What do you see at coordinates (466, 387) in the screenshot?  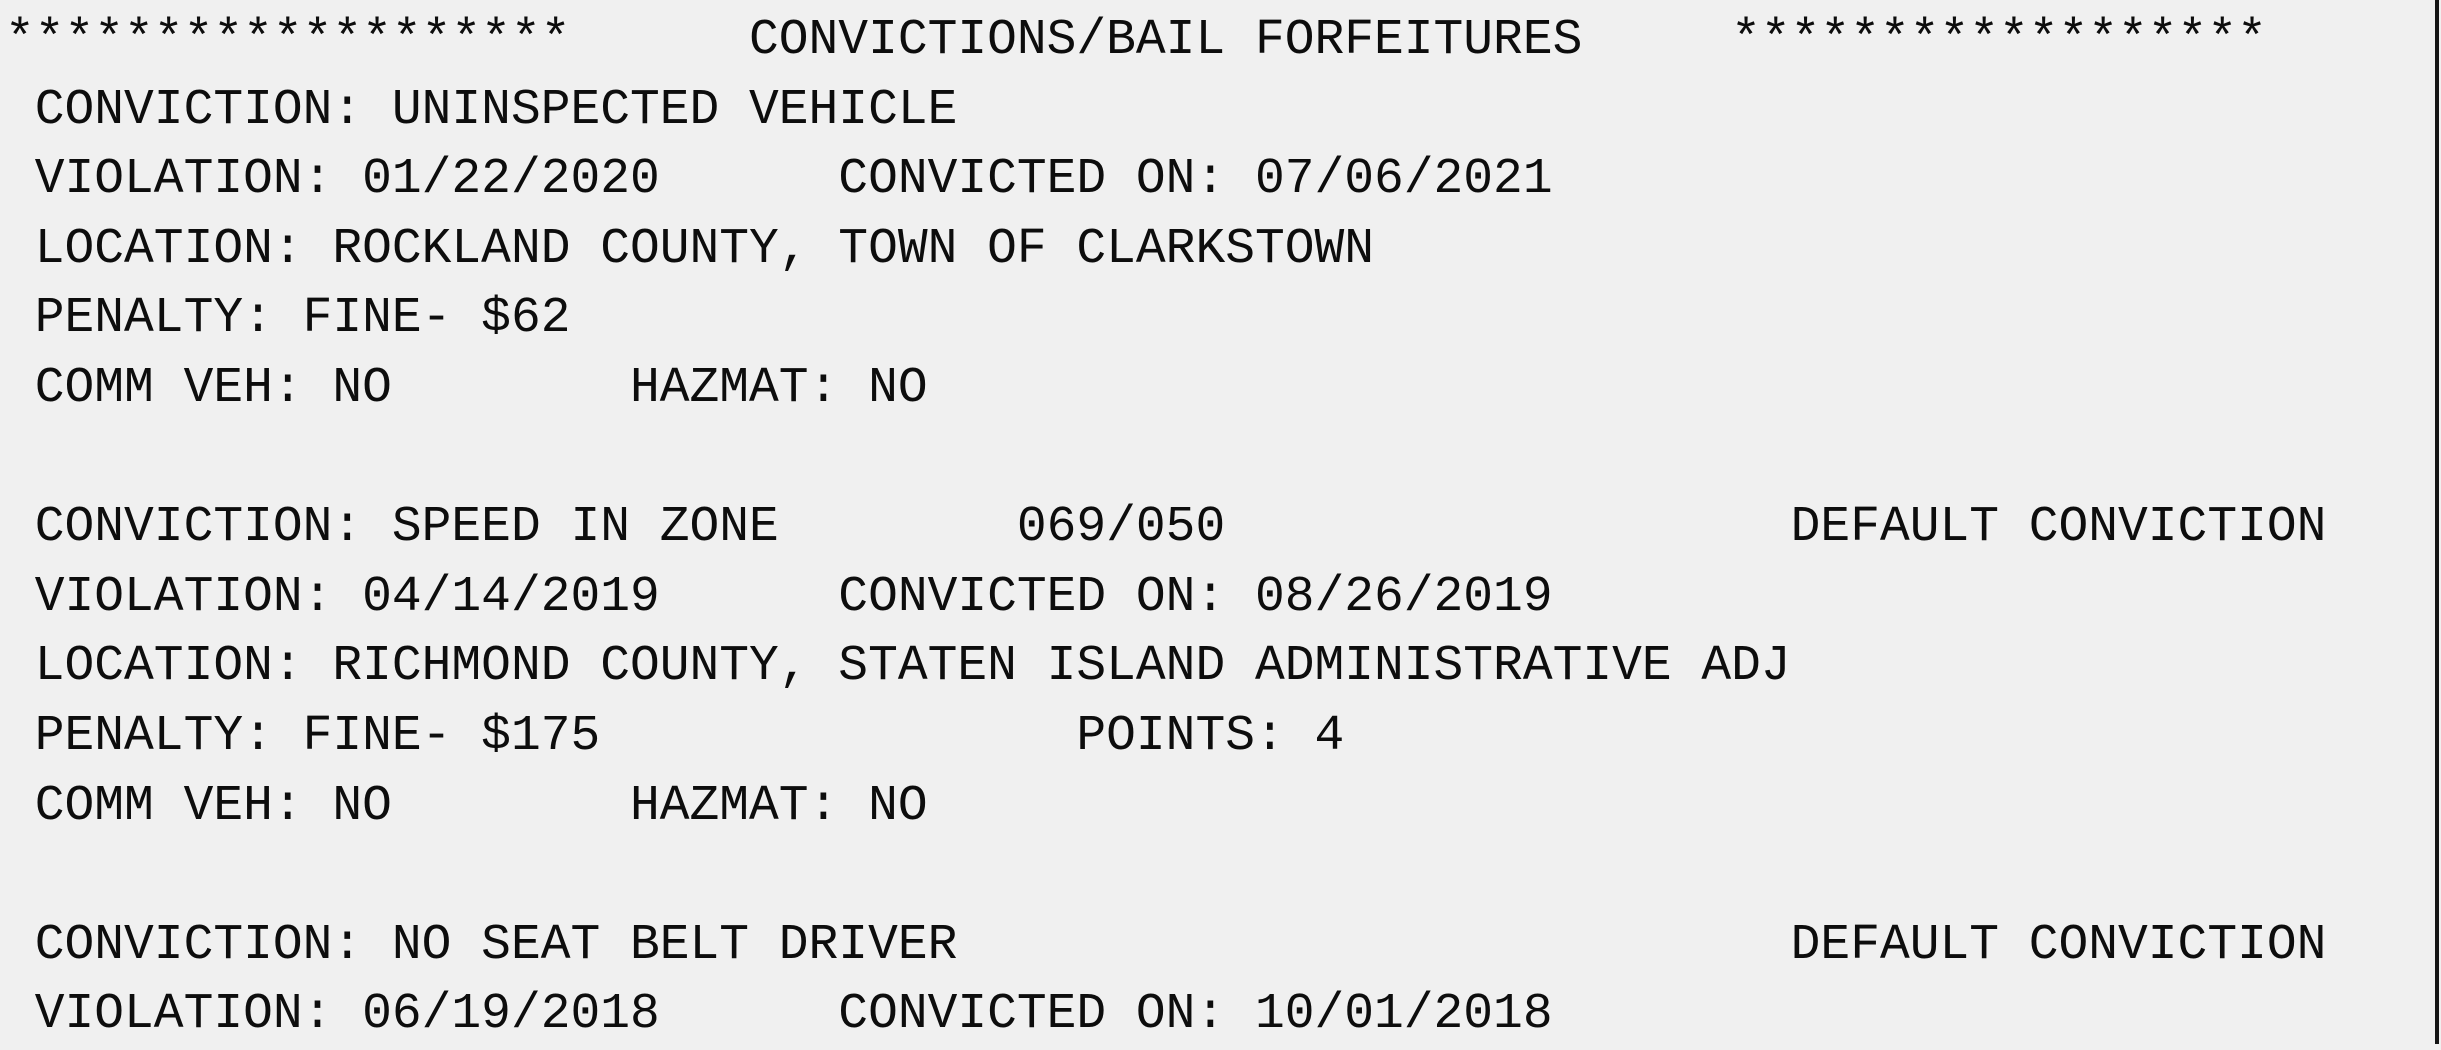 I see `conviction1-flags-line: COMM VEH: NO HAZMAT: NO` at bounding box center [466, 387].